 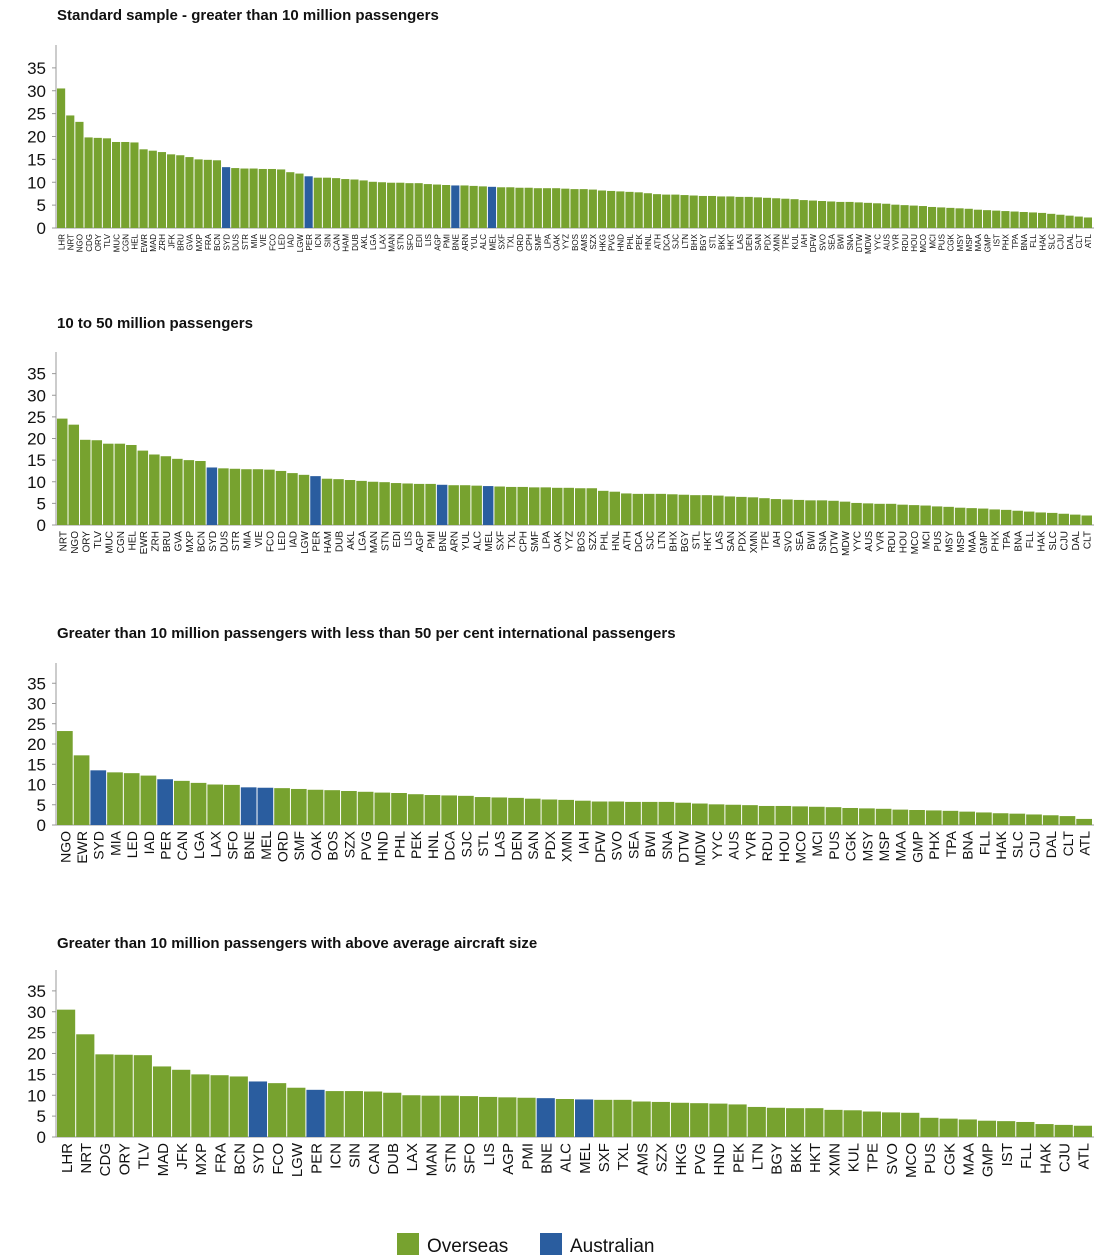 I want to click on x-tick-label: LHR, so click(x=61, y=242).